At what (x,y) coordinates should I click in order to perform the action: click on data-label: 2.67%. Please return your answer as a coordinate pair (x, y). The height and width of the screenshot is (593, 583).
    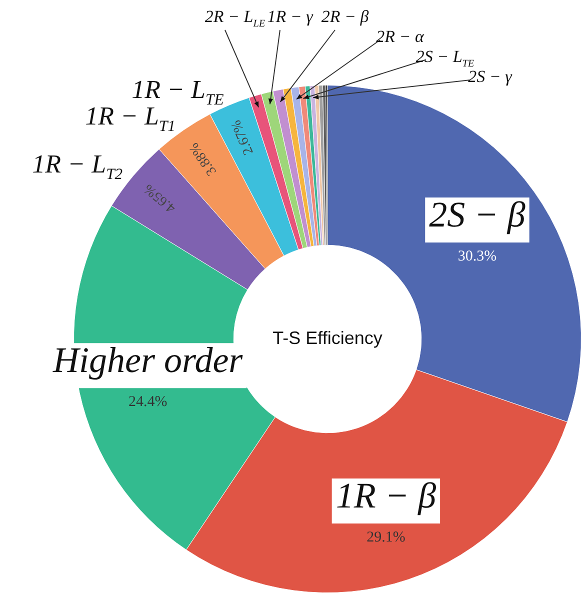
    Looking at the image, I should click on (242, 137).